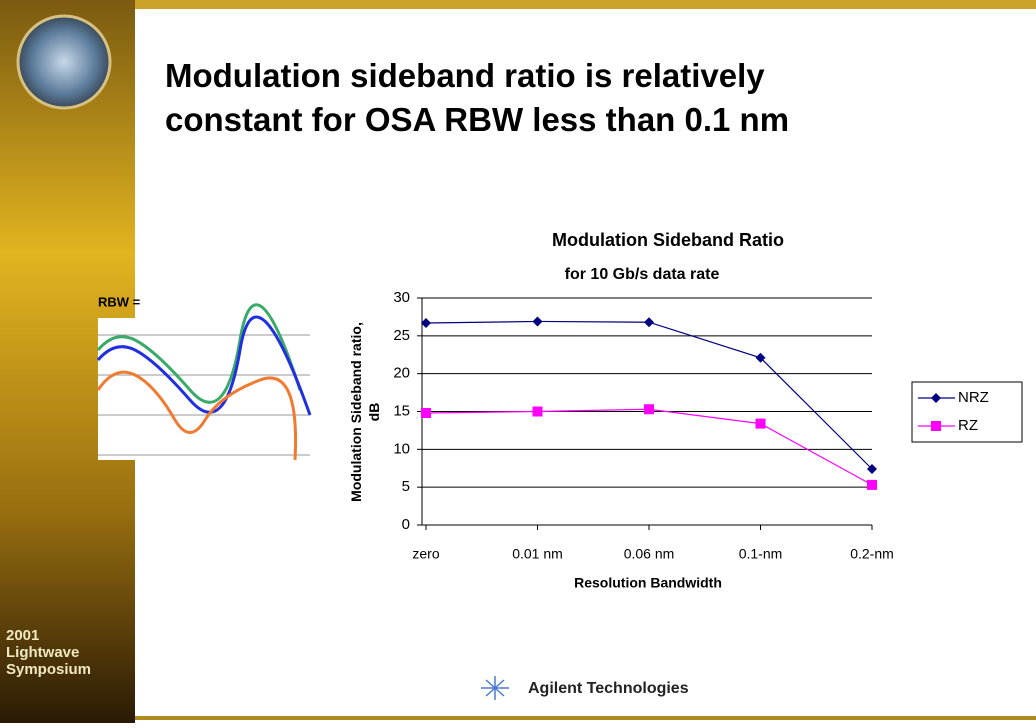  I want to click on x-tick-label: 0.1-nm, so click(761, 554).